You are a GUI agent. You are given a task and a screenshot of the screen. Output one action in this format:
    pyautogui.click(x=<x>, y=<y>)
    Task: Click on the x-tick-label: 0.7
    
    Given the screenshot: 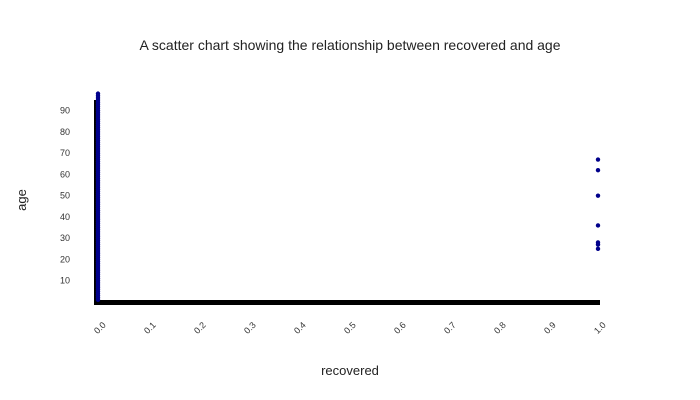 What is the action you would take?
    pyautogui.click(x=450, y=328)
    